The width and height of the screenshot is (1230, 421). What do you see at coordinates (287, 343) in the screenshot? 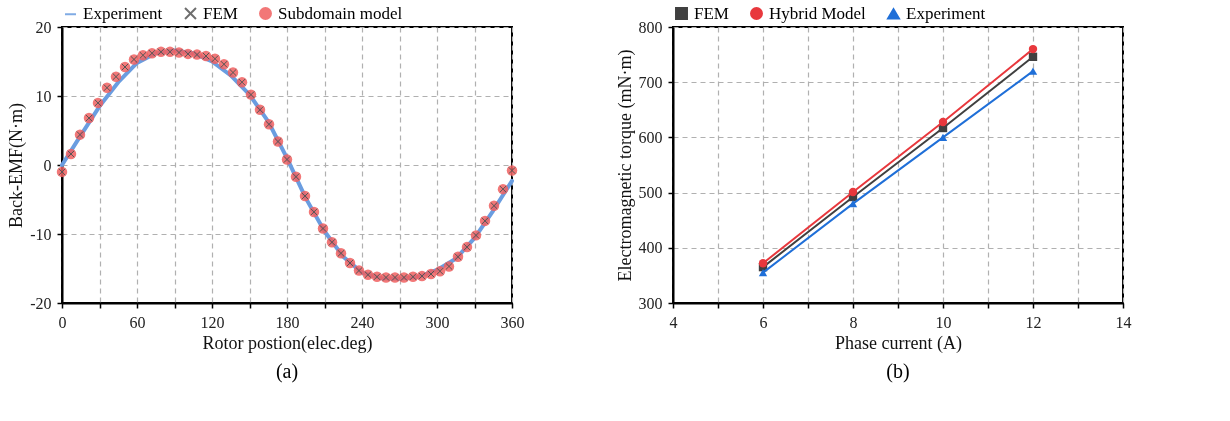
I see `x-axis-title: Rotor postion(elec.deg)` at bounding box center [287, 343].